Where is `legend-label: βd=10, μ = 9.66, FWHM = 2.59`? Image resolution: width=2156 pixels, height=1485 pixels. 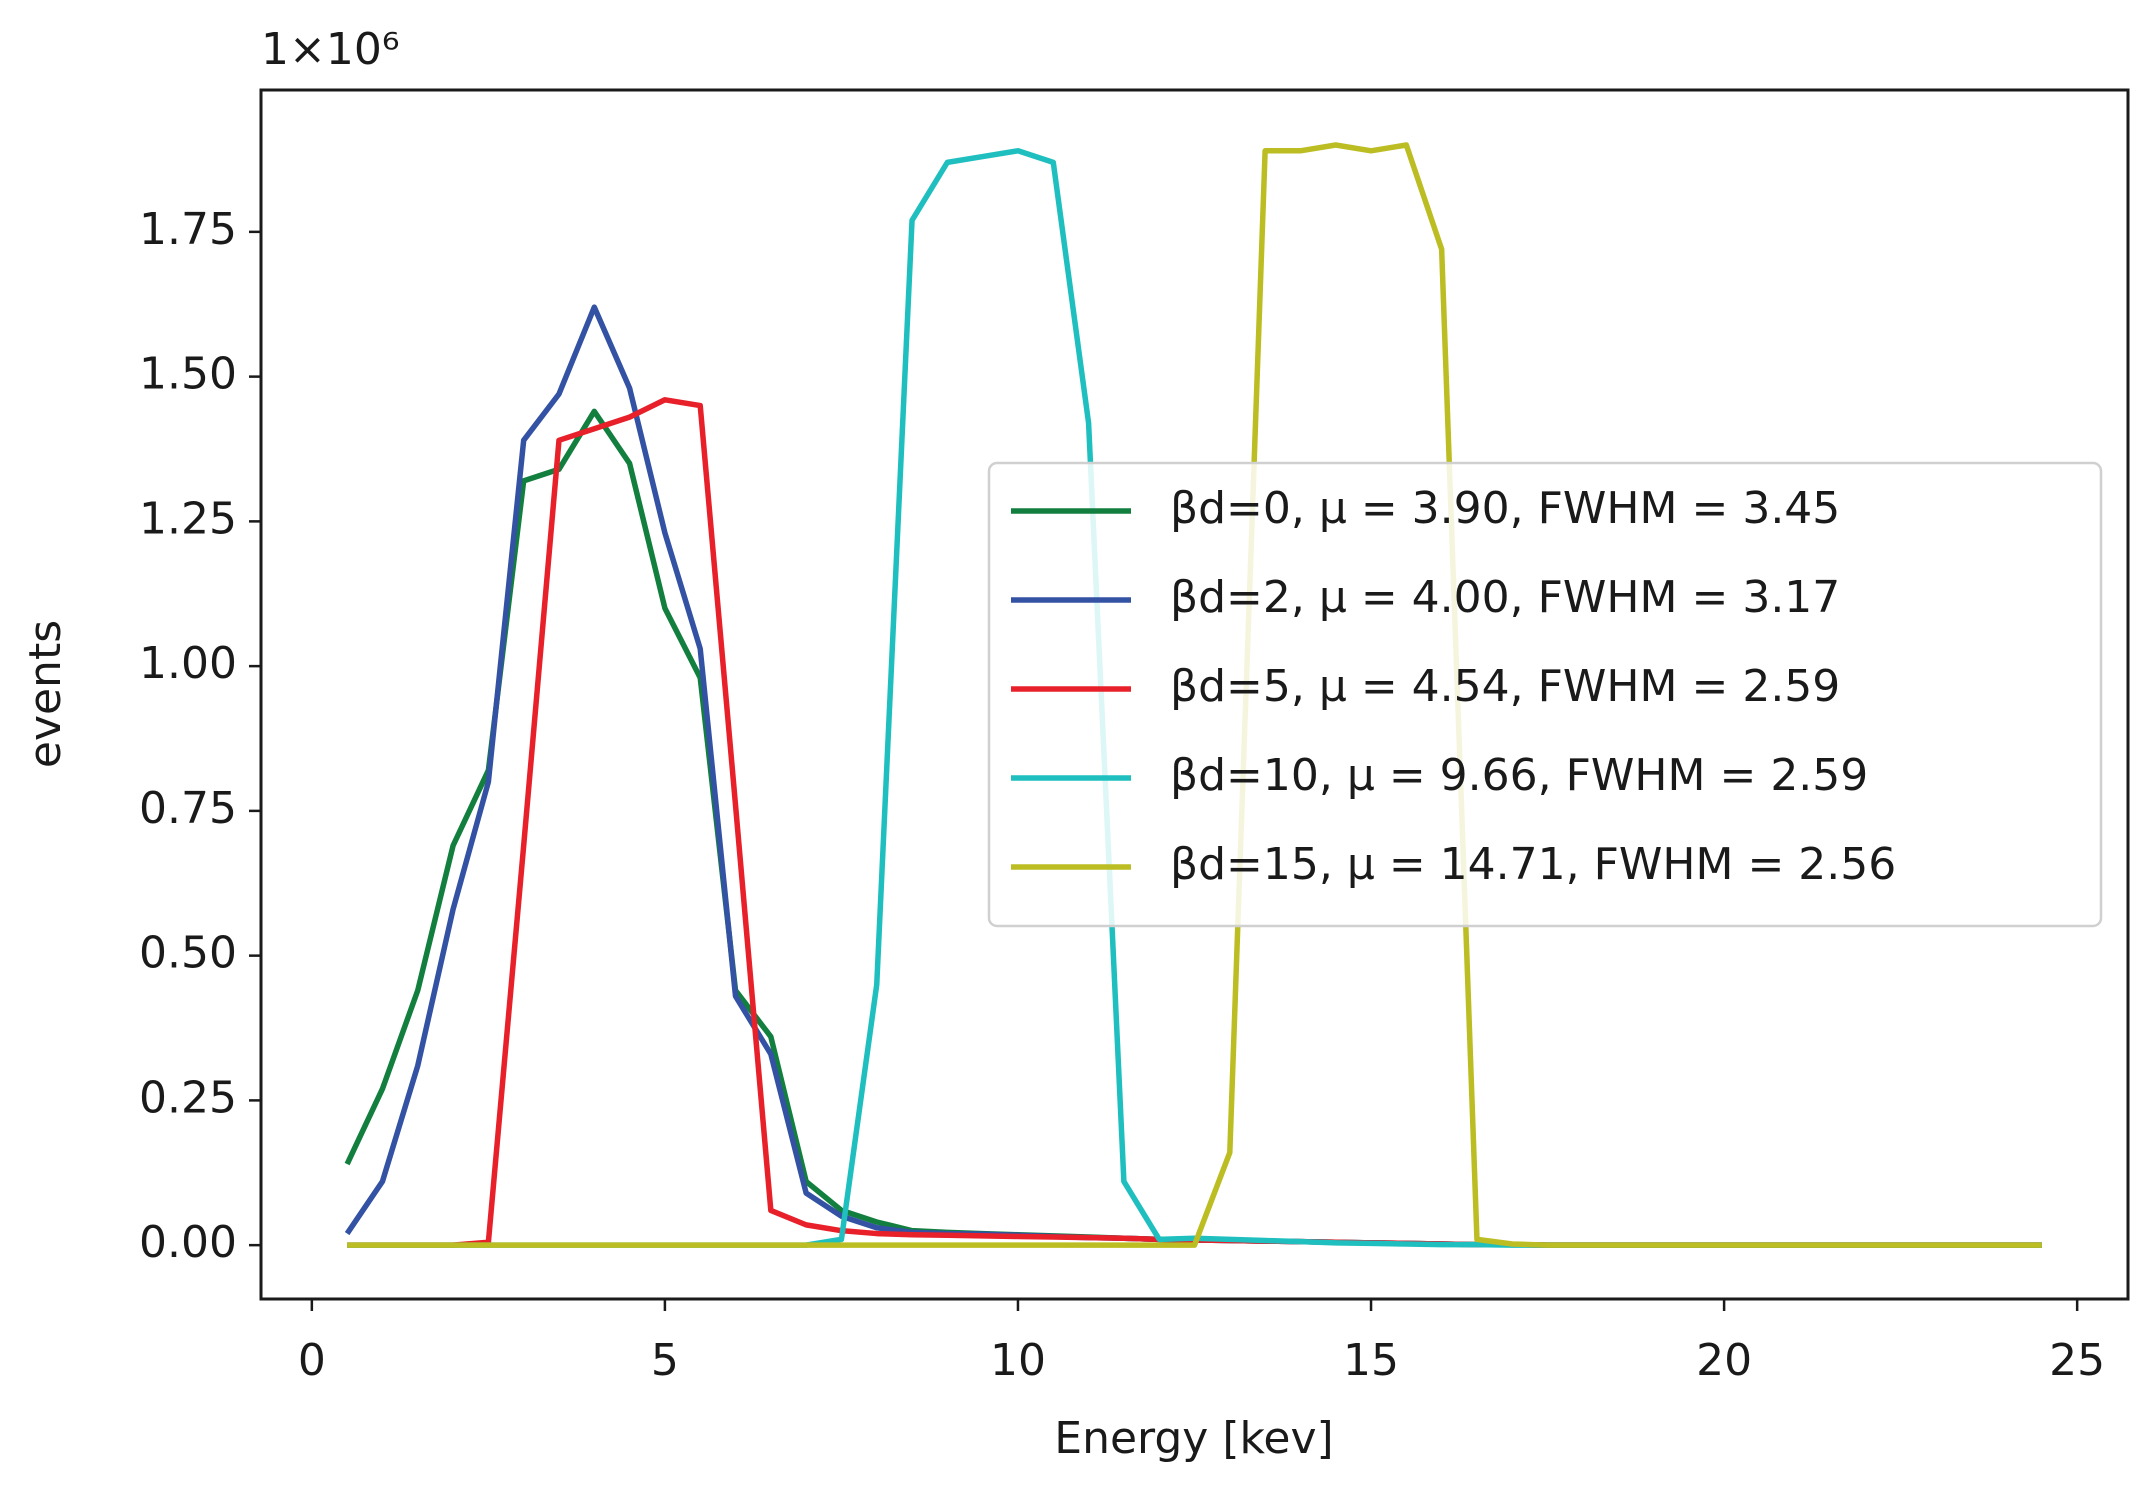
legend-label: βd=10, μ = 9.66, FWHM = 2.59 is located at coordinates (1519, 775).